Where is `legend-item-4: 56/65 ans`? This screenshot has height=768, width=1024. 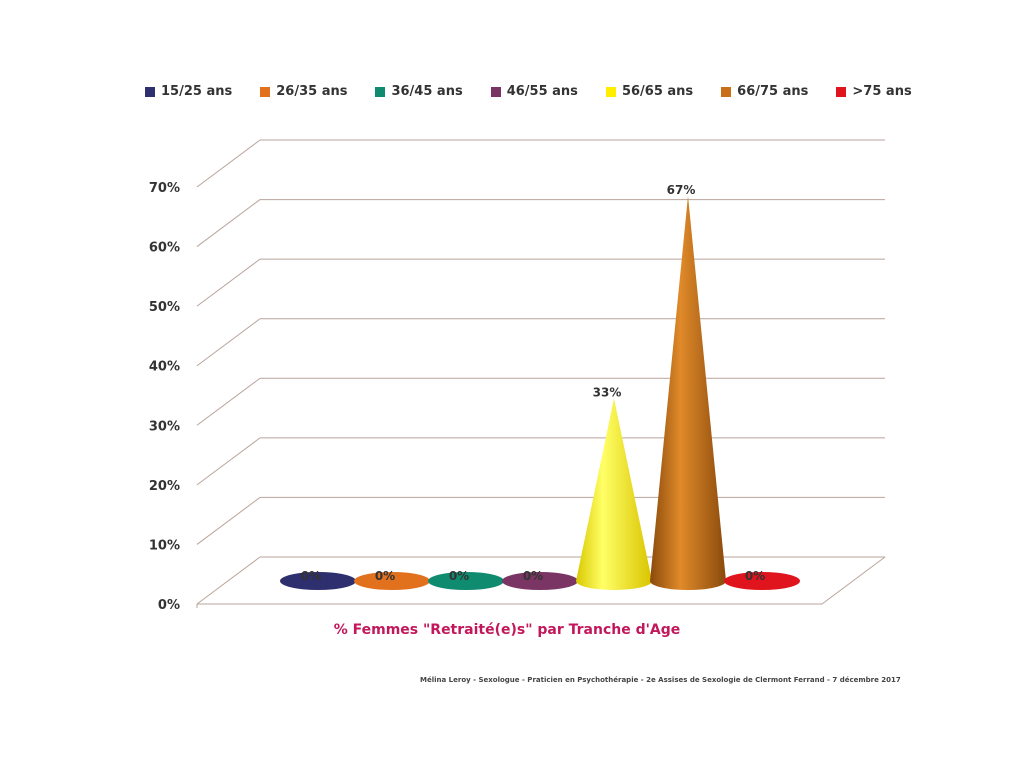 legend-item-4: 56/65 ans is located at coordinates (649, 91).